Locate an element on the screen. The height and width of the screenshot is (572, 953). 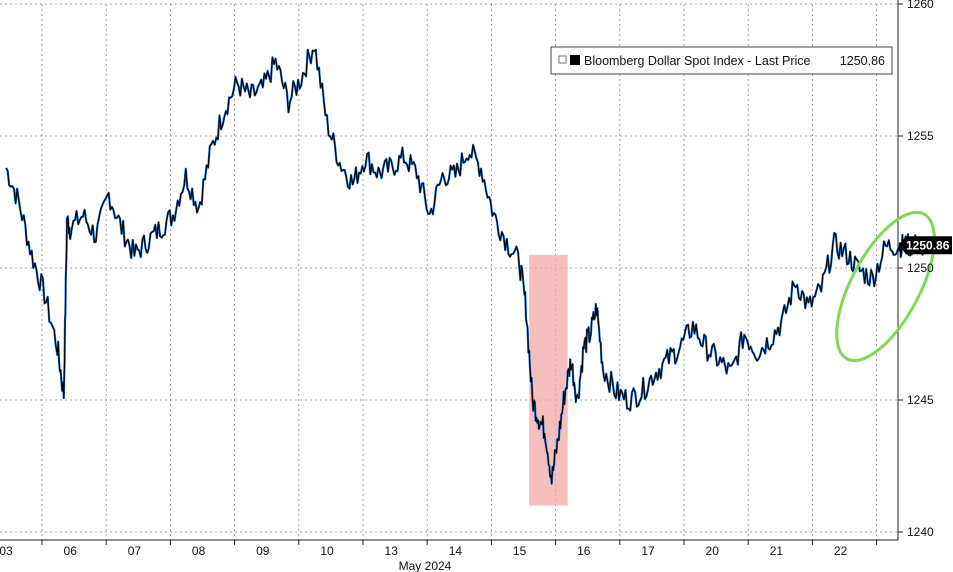
x-axis-label: May 2024 is located at coordinates (425, 565).